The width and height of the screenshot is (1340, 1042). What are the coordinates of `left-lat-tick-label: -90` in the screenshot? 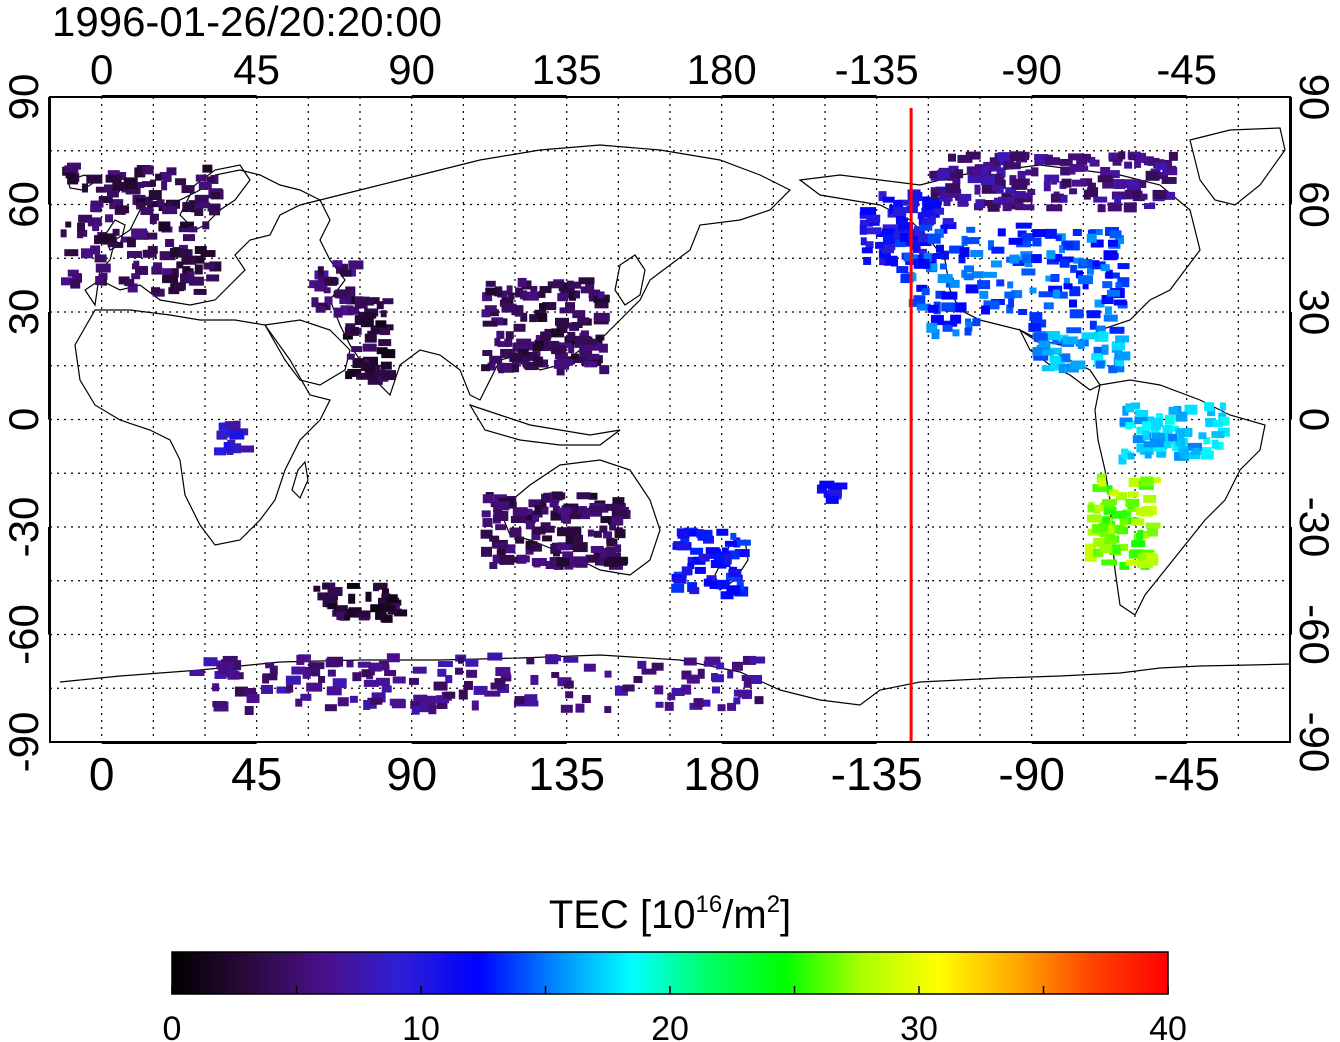 It's located at (23, 742).